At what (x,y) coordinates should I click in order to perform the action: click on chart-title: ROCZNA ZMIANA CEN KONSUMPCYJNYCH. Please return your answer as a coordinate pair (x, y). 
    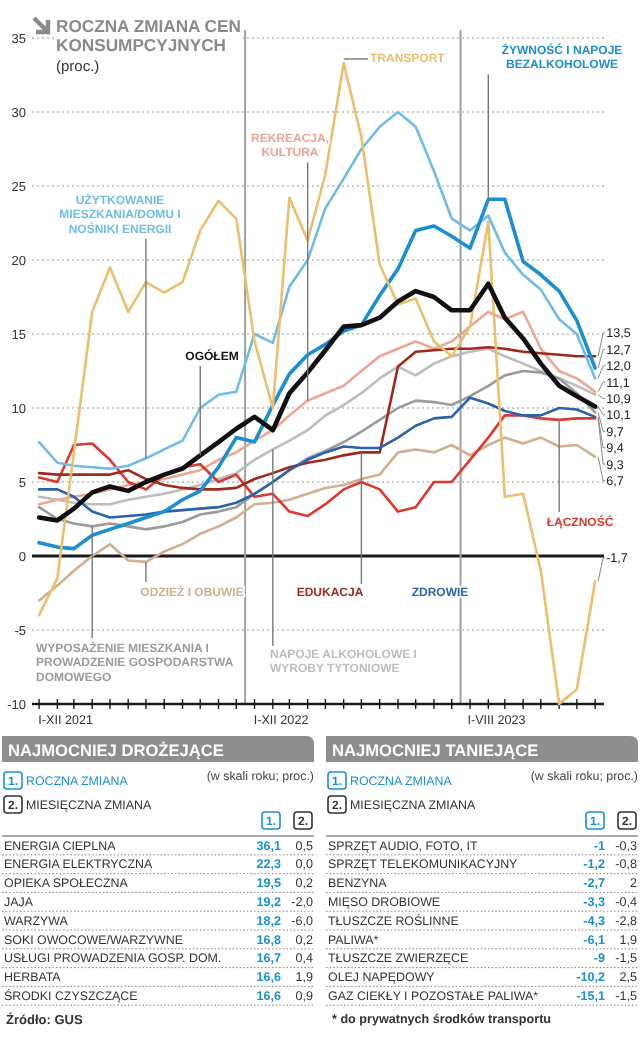
    Looking at the image, I should click on (148, 35).